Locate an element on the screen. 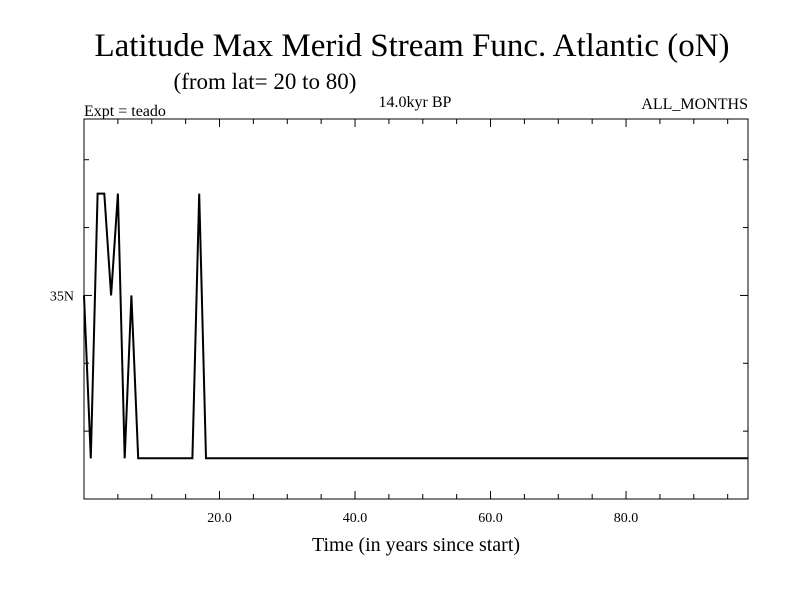 The image size is (800, 600). x-axis-label: Time (in years since start) is located at coordinates (416, 545).